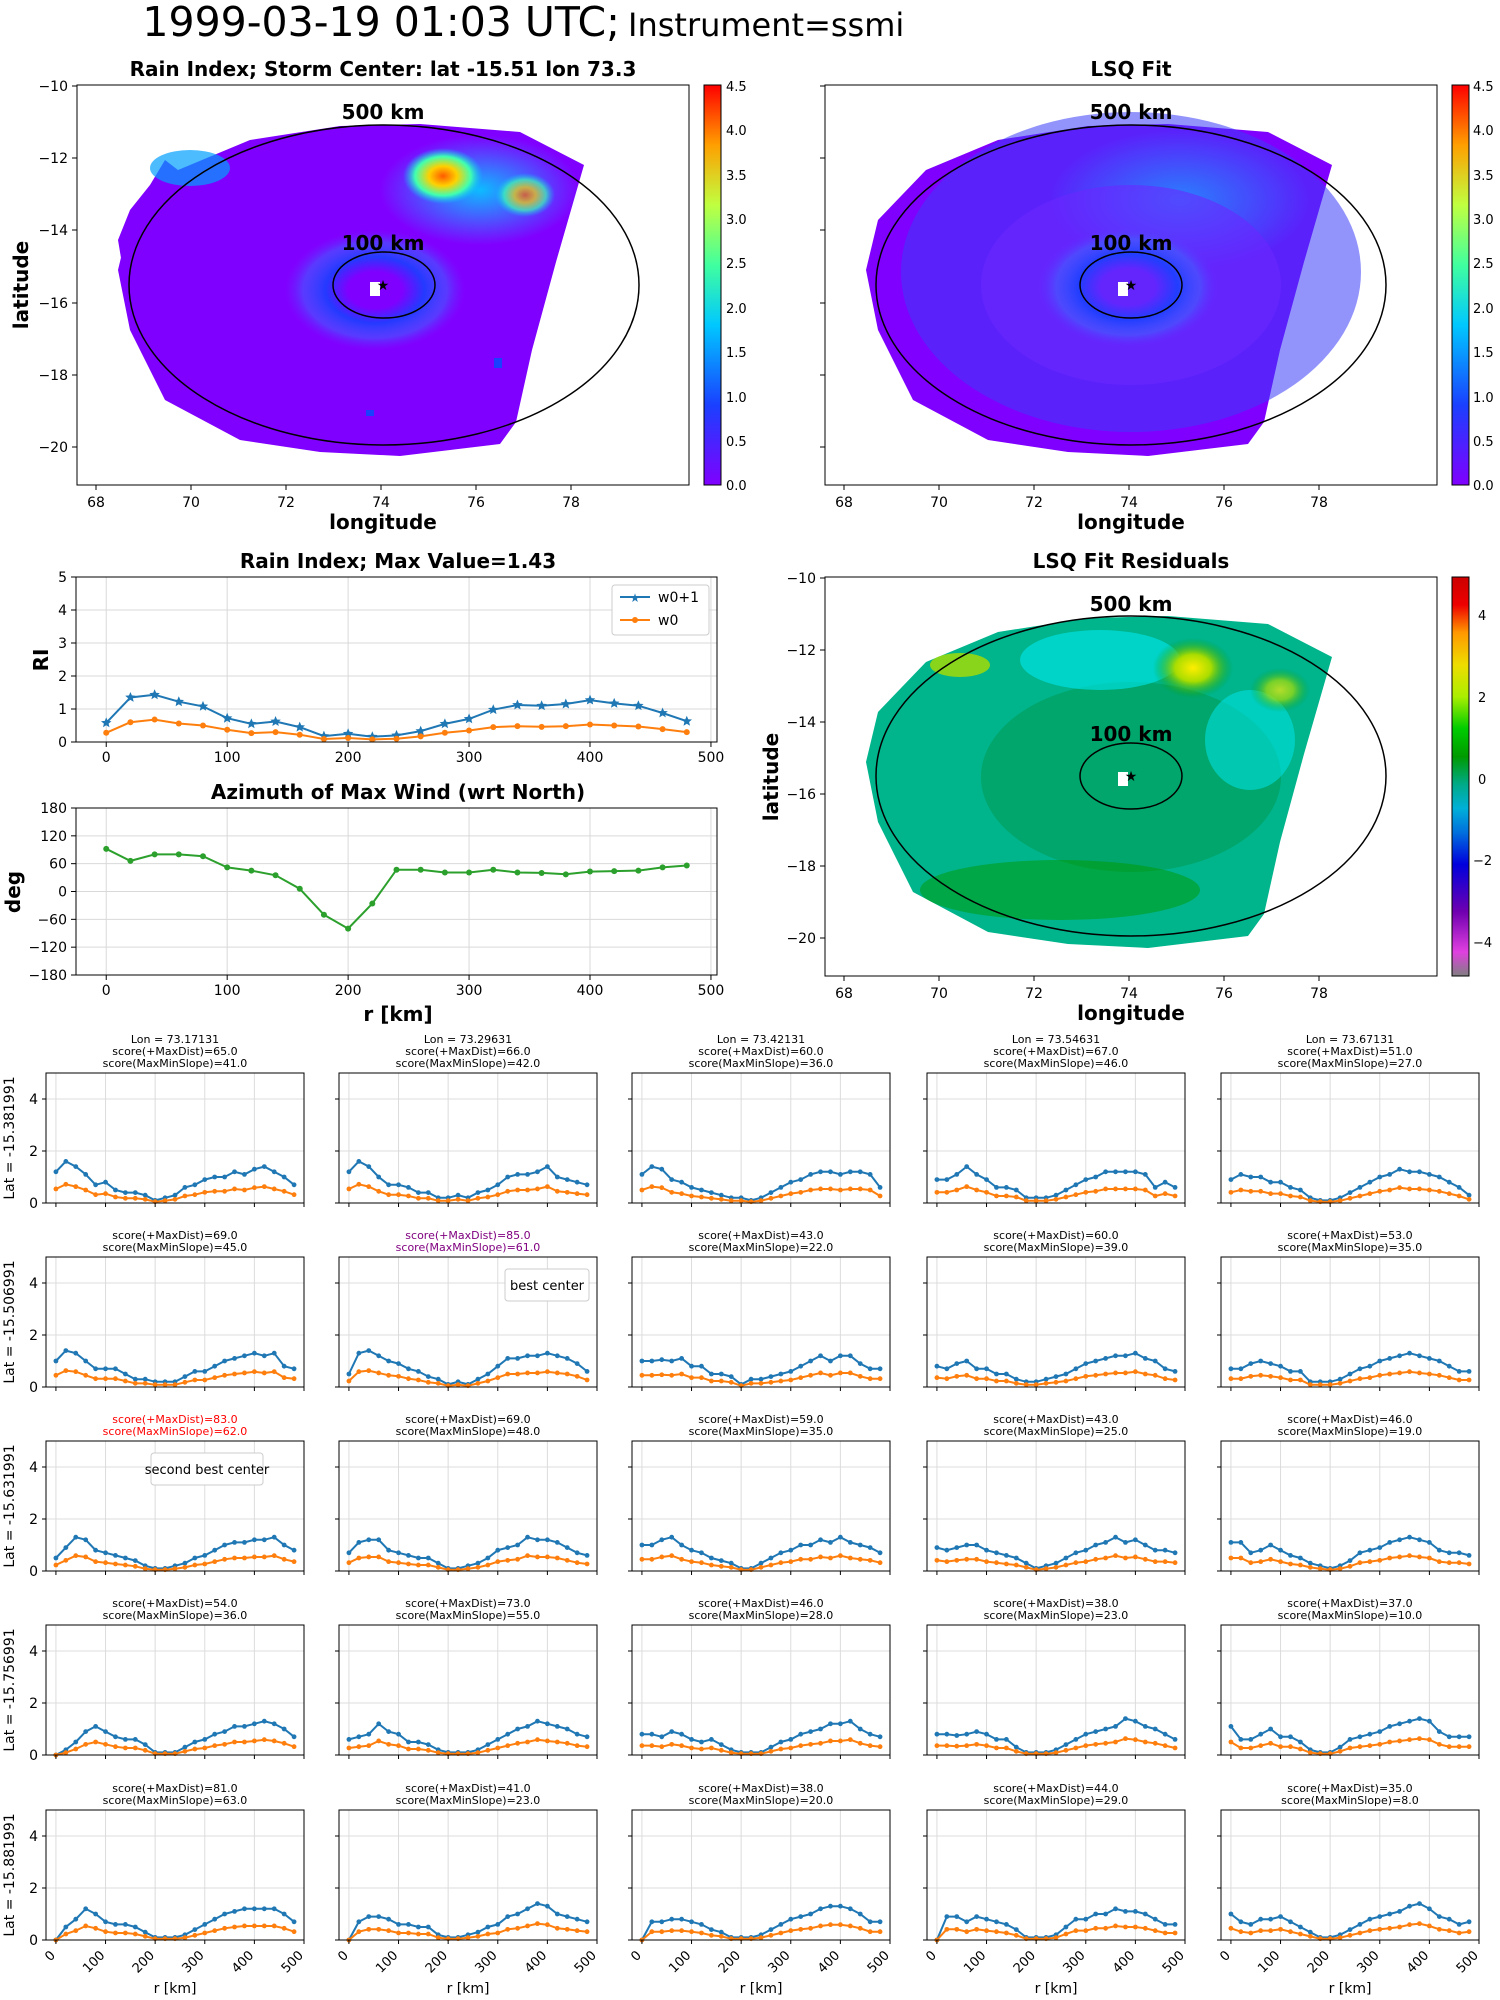 The width and height of the screenshot is (1500, 2000). I want to click on colorbar-tick-label: −4, so click(1482, 943).